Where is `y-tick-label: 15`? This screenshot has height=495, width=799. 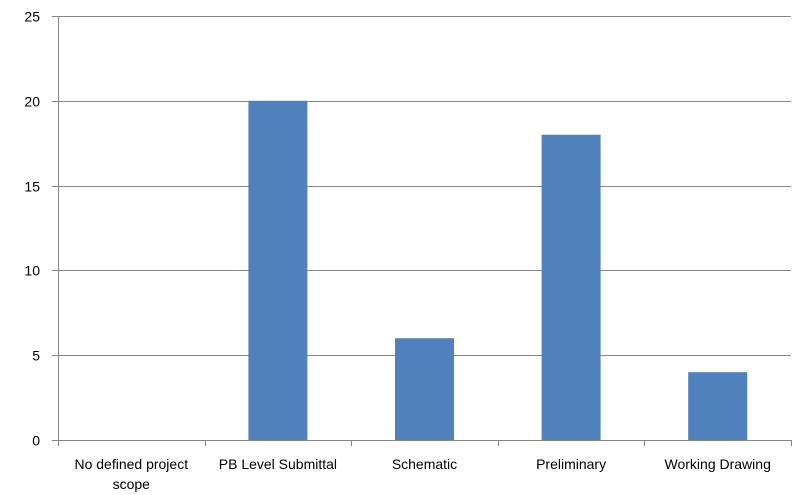 y-tick-label: 15 is located at coordinates (32, 187).